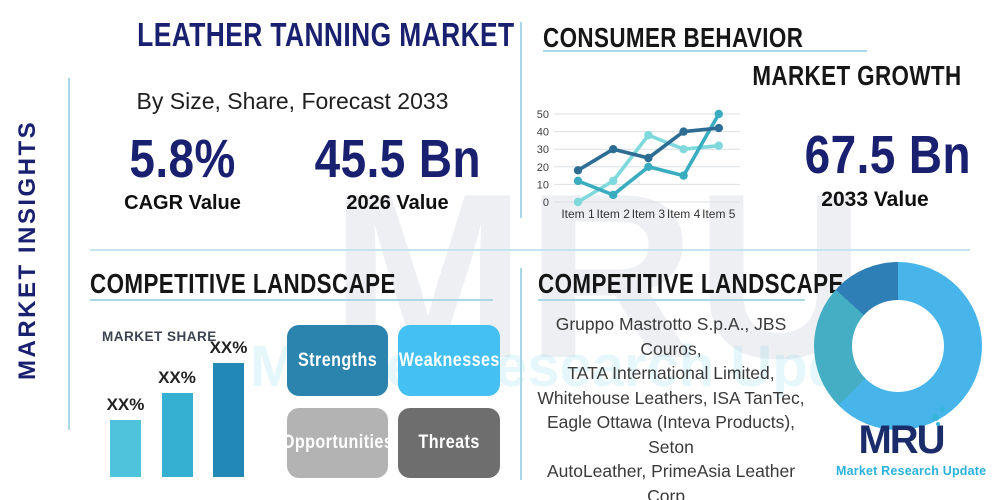 Image resolution: width=1000 pixels, height=500 pixels. Describe the element at coordinates (291, 300) in the screenshot. I see `competitive-landscape-left-underline` at that location.